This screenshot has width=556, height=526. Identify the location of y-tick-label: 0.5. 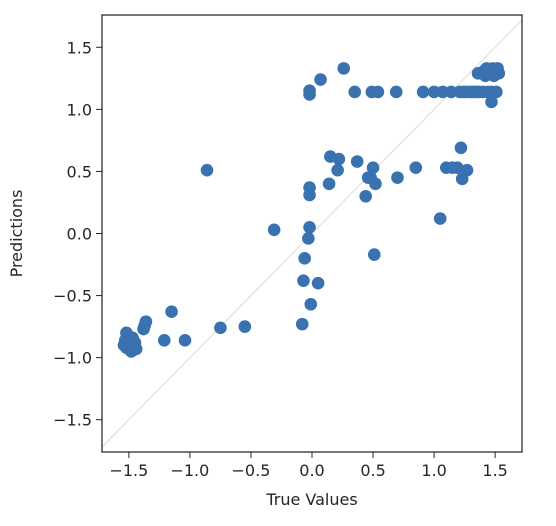
(79, 171).